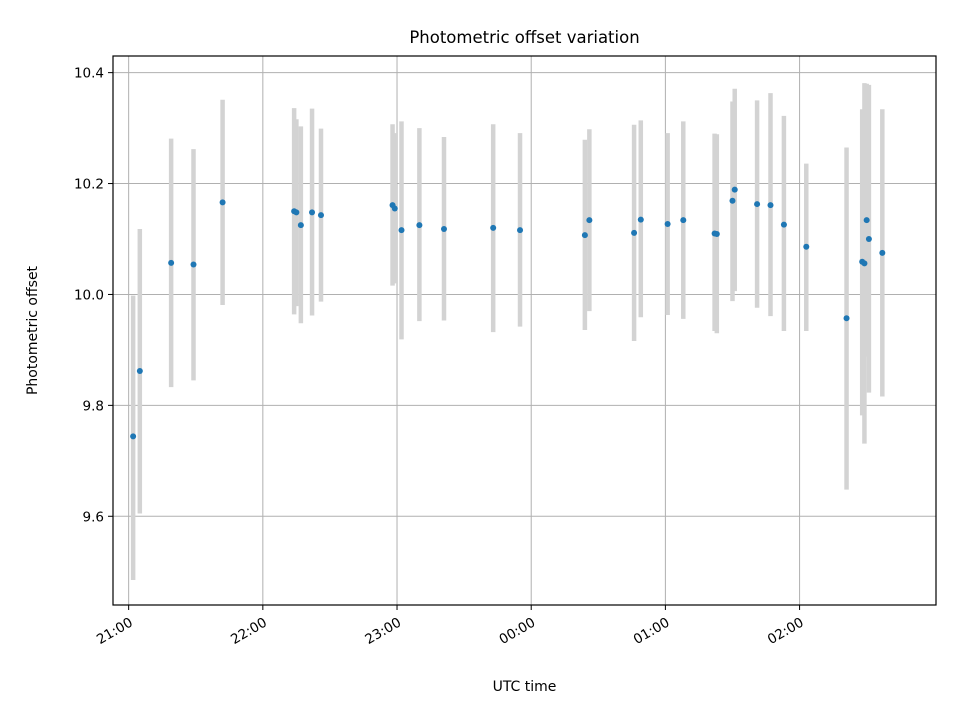 The image size is (960, 720). I want to click on y-tick-label: 10.4, so click(89, 74).